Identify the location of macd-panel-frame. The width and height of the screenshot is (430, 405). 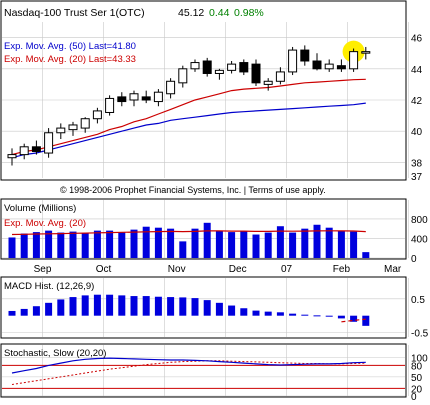
(203, 307).